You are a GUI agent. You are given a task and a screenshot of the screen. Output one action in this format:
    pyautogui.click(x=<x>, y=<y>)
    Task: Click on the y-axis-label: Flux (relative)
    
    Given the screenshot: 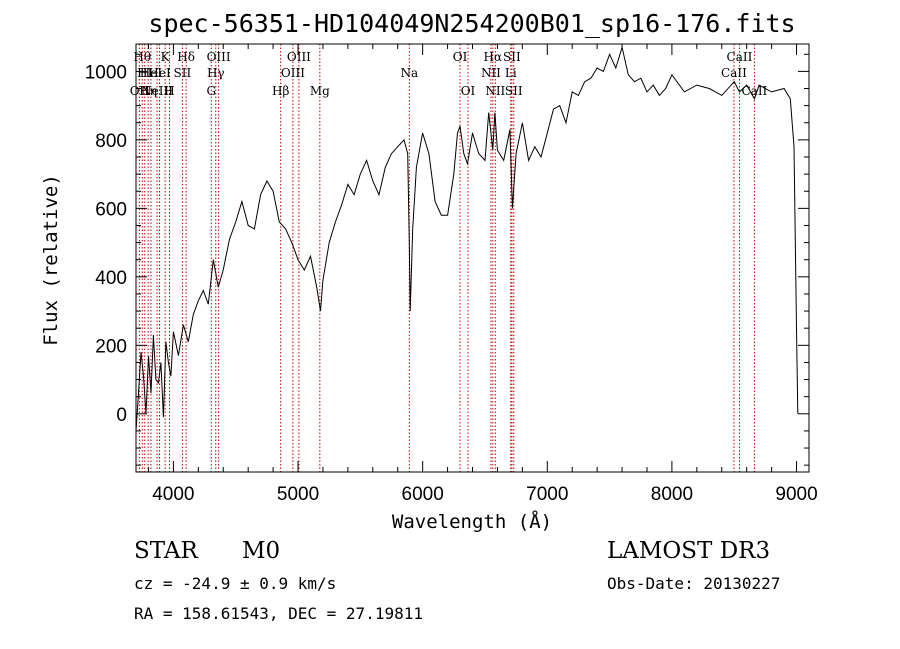 What is the action you would take?
    pyautogui.click(x=51, y=260)
    